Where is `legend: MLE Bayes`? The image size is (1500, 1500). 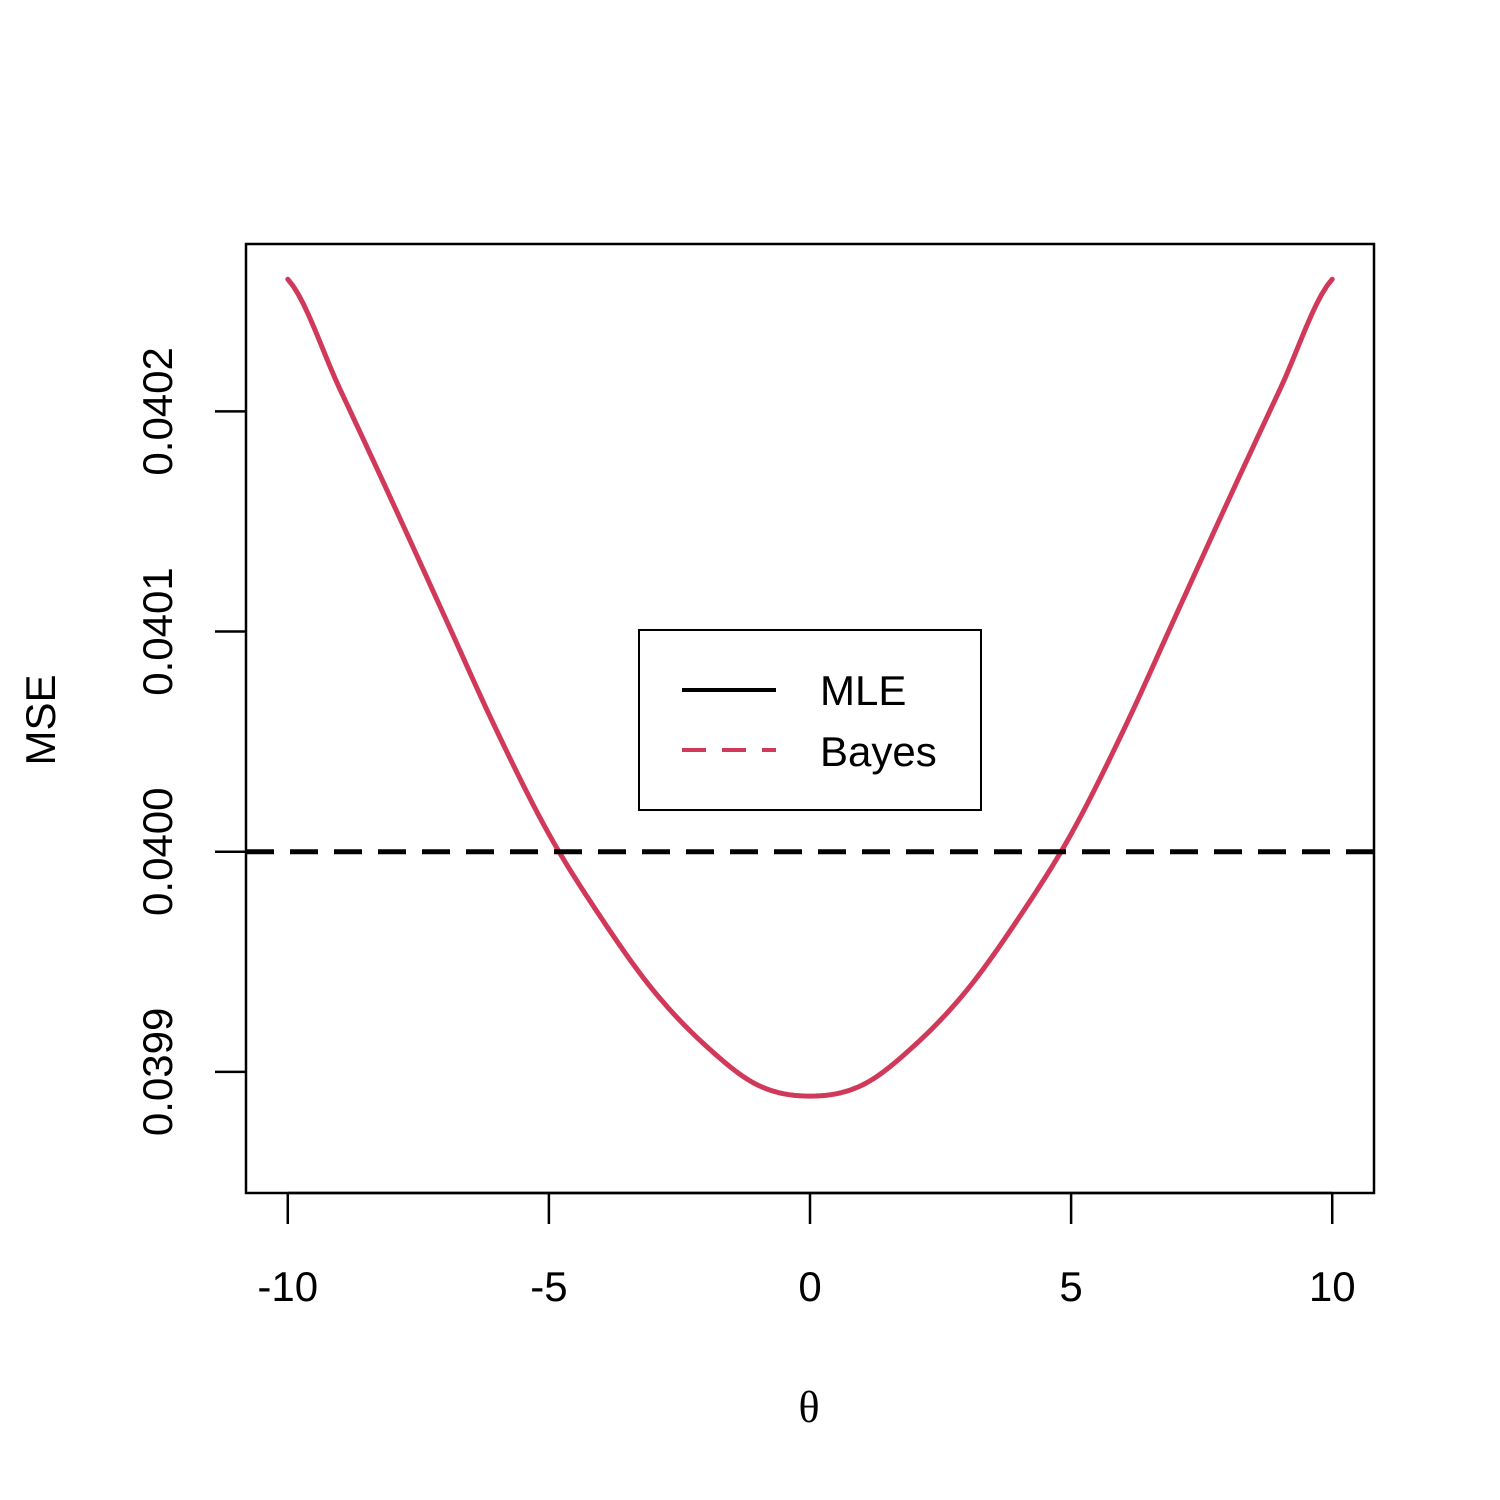 legend: MLE Bayes is located at coordinates (810, 720).